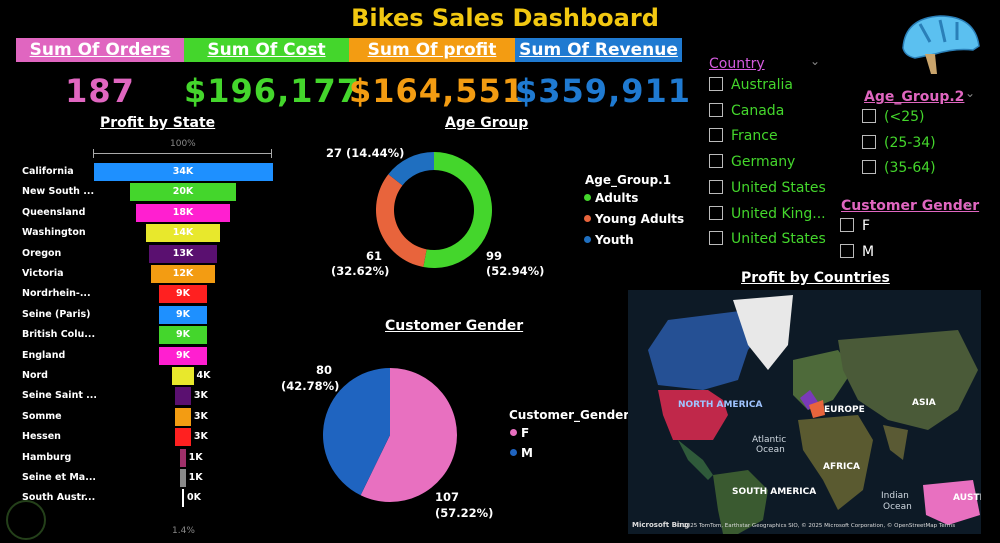 Image resolution: width=1000 pixels, height=543 pixels. I want to click on funnel-bar-value: 12K, so click(183, 273).